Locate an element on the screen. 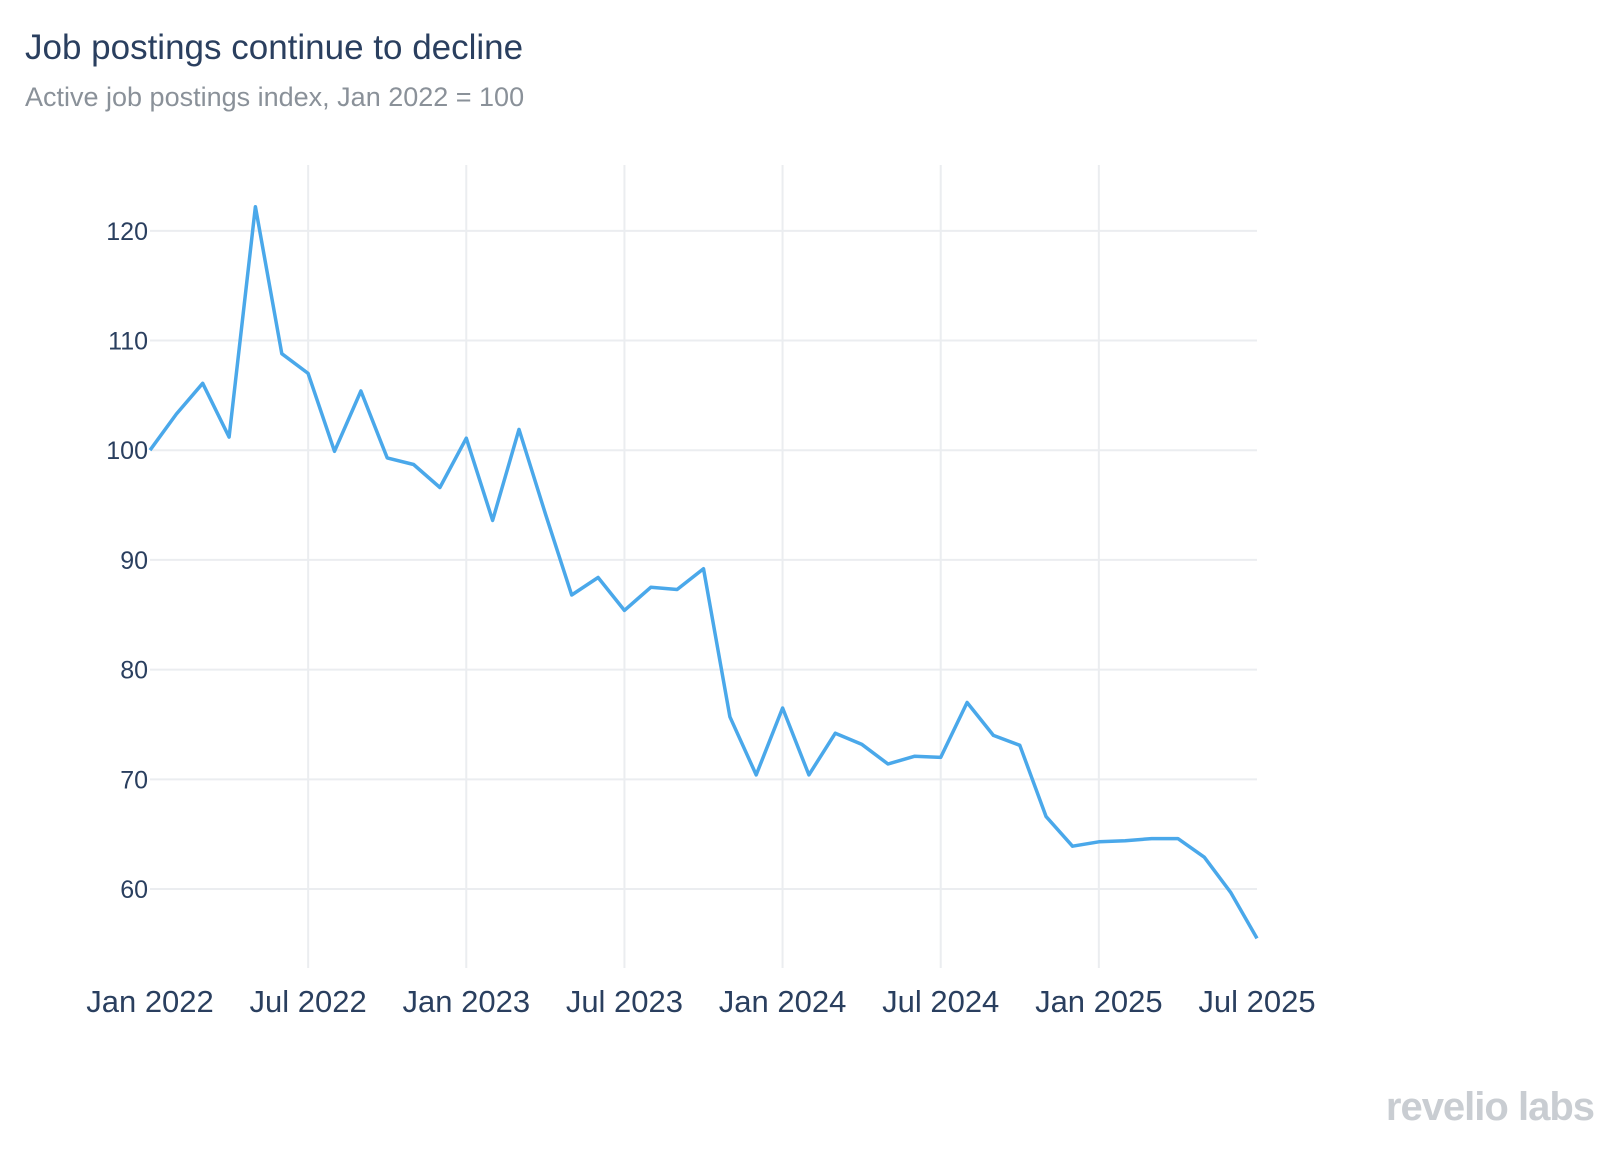  chart-title: Job postings continue to decline is located at coordinates (274, 47).